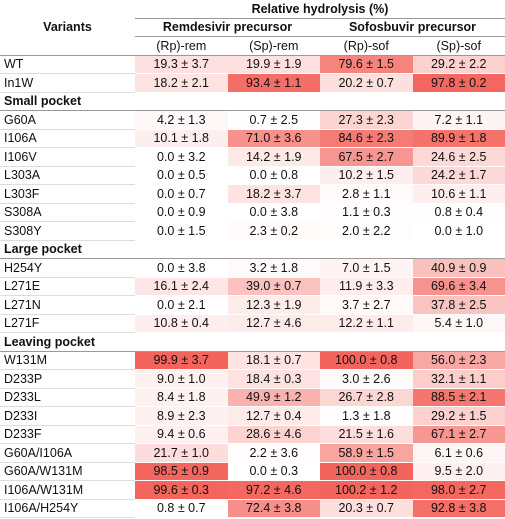 This screenshot has width=505, height=519. I want to click on value-cell: 3.7 ± 2.7, so click(366, 305).